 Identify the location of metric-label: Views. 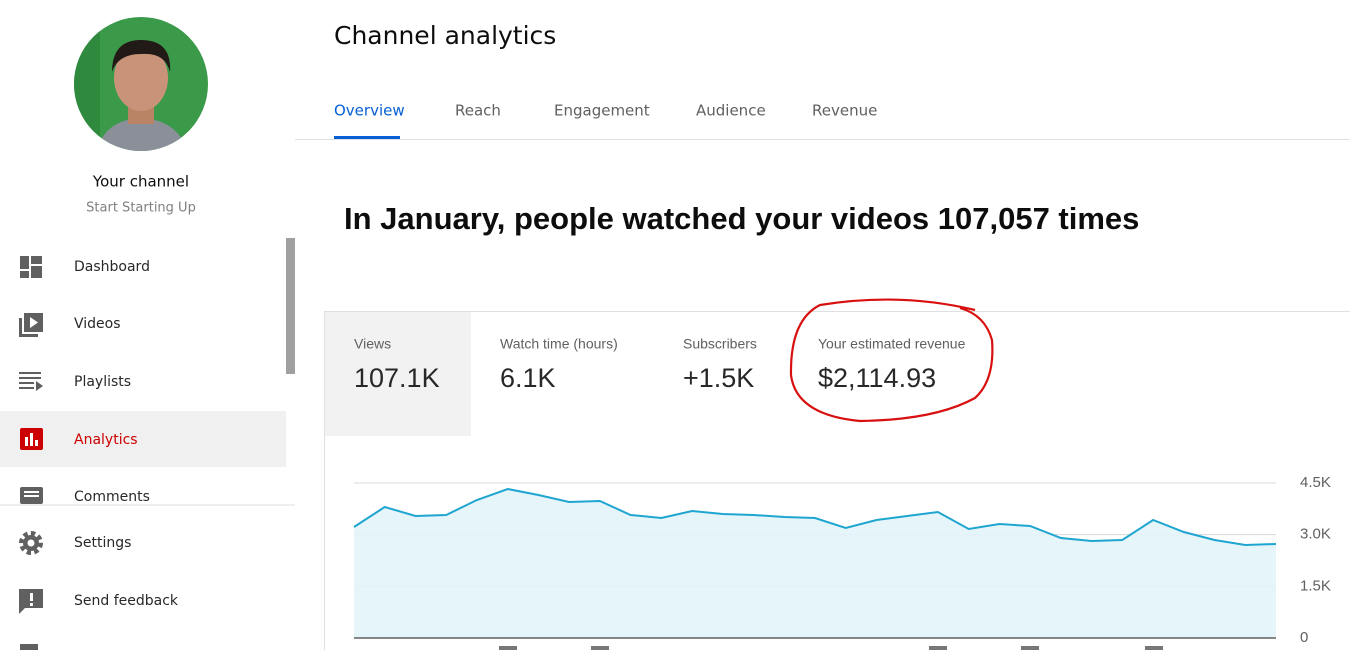
(372, 344).